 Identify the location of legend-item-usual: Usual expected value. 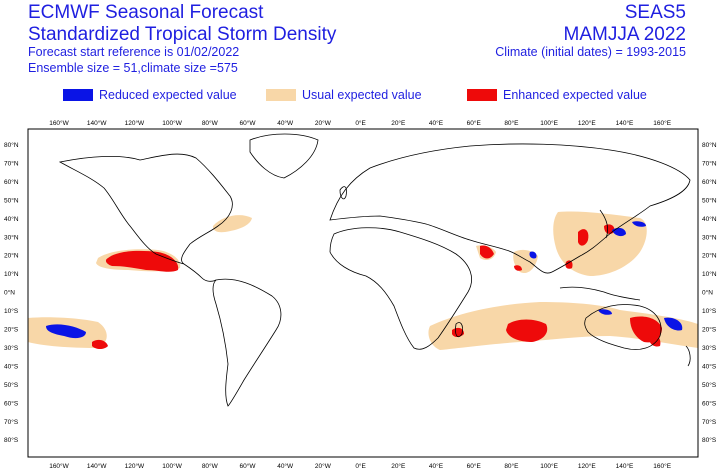
(344, 95).